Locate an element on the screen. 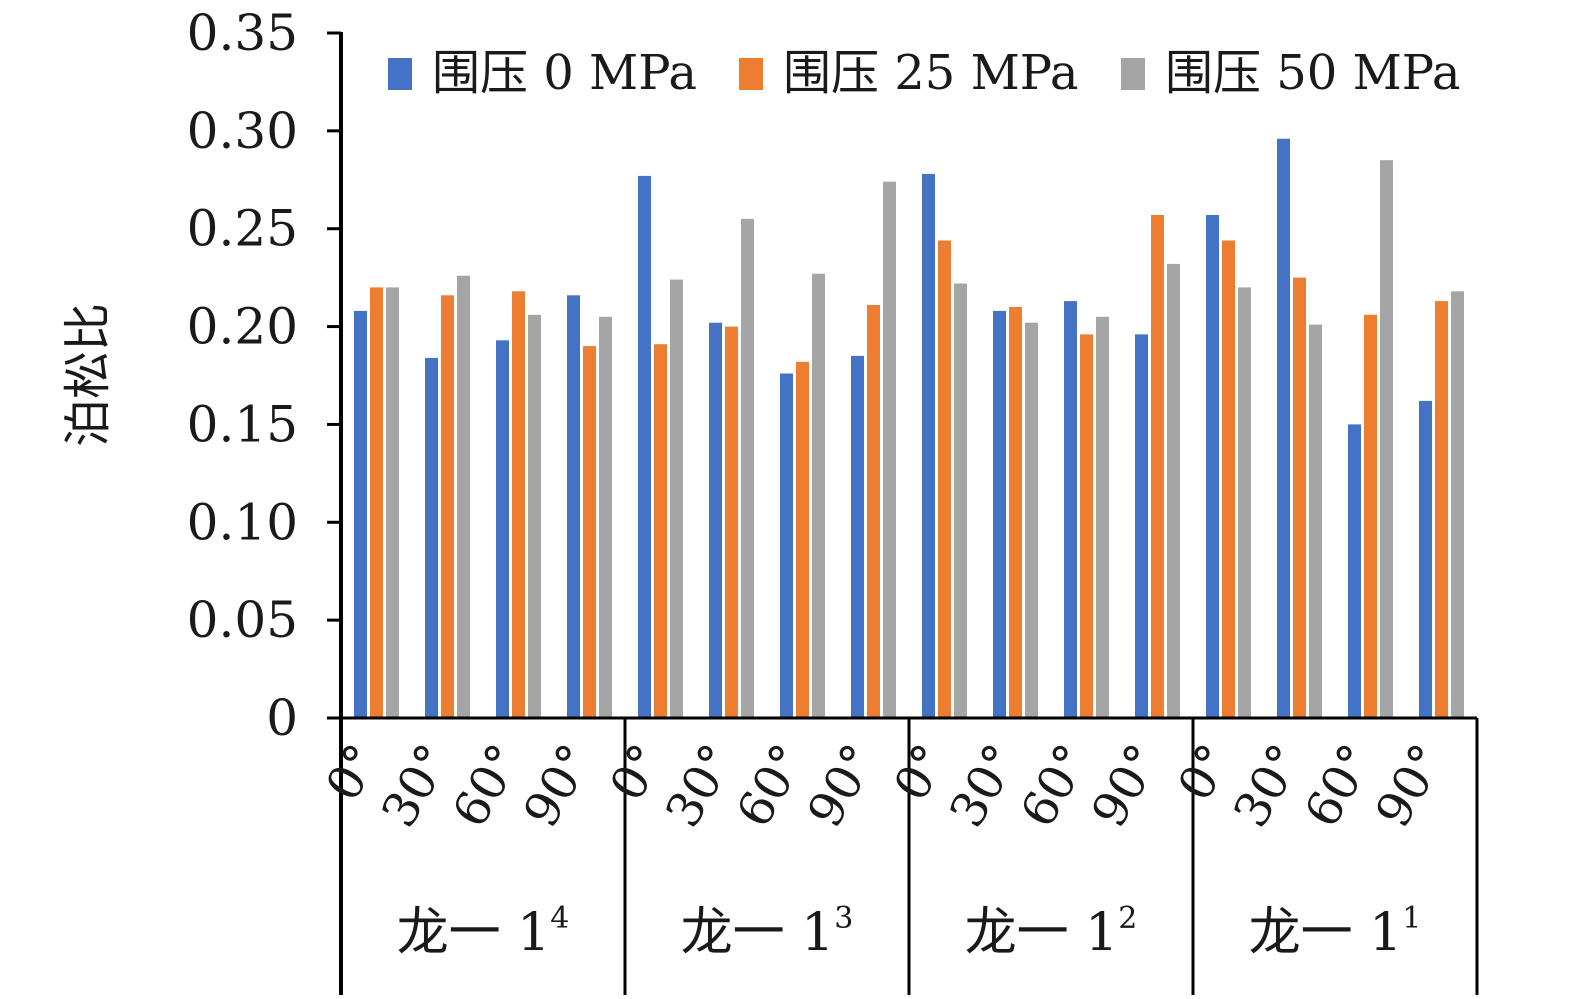 This screenshot has width=1575, height=999. group-label: 龙一 14 is located at coordinates (483, 932).